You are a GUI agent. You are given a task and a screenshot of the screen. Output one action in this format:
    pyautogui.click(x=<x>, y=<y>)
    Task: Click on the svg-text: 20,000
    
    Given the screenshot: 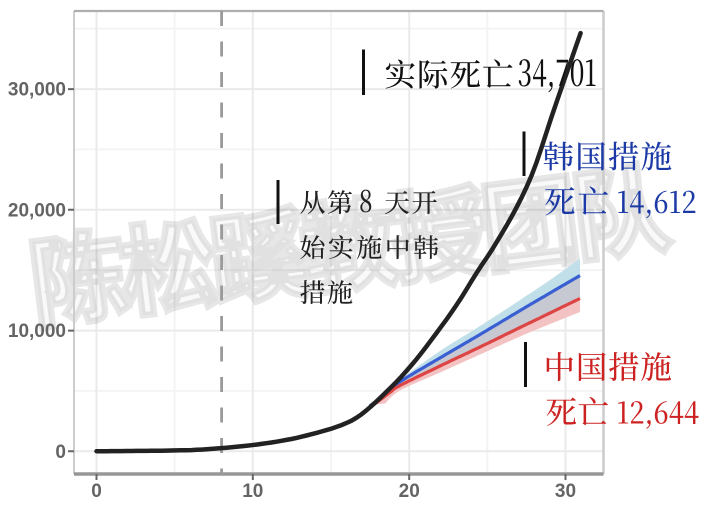 What is the action you would take?
    pyautogui.click(x=37, y=210)
    